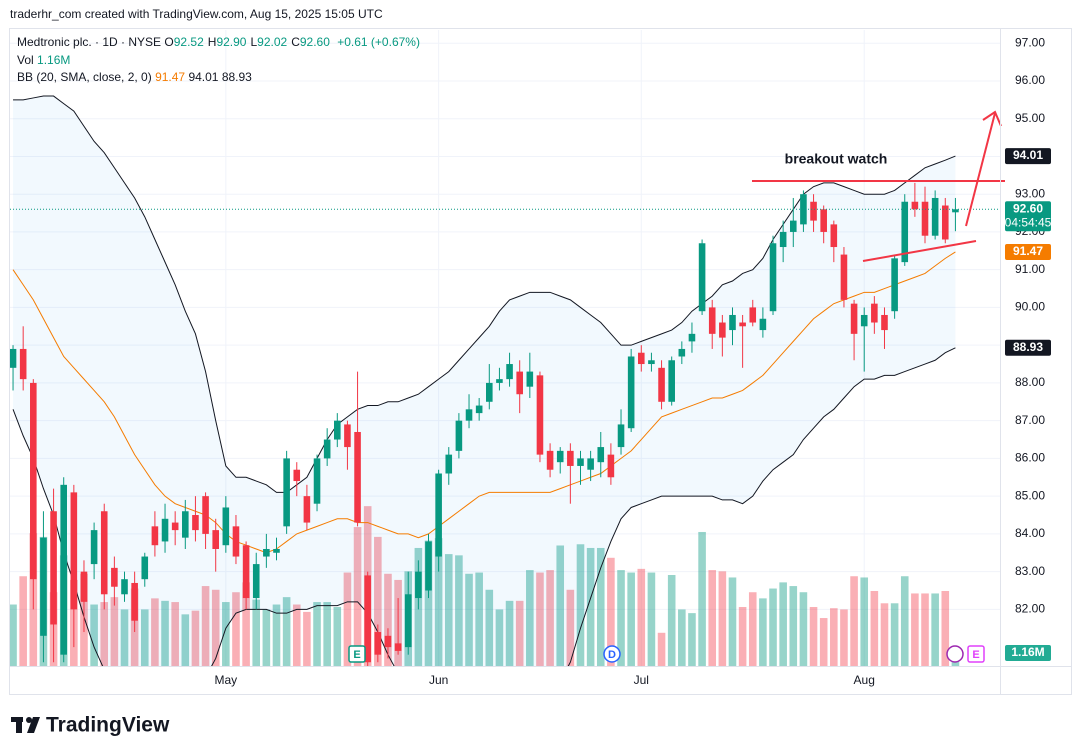  What do you see at coordinates (1028, 653) in the screenshot?
I see `volume-tag` at bounding box center [1028, 653].